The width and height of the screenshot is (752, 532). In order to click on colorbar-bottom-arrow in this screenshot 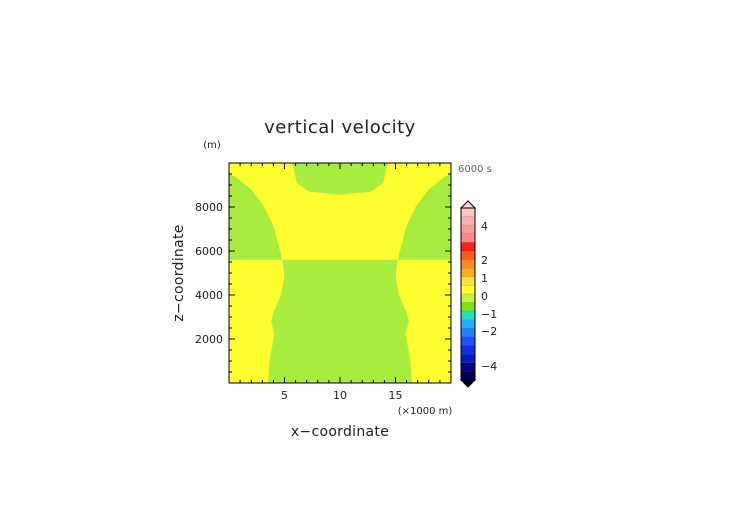, I will do `click(468, 383)`.